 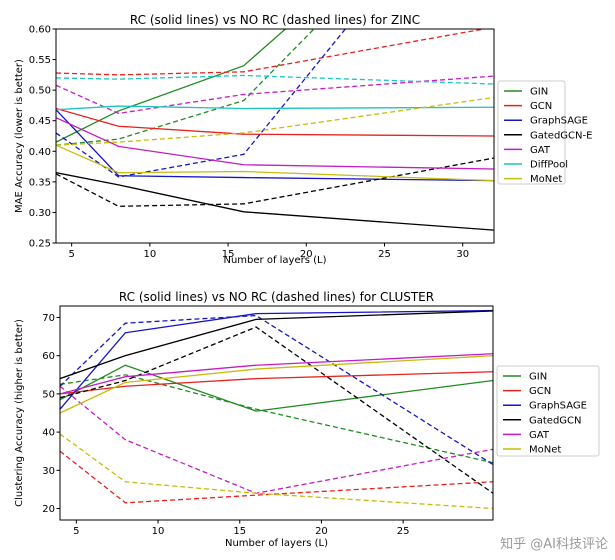 What do you see at coordinates (19, 136) in the screenshot?
I see `zinc-y-axis-label: MAE Accuracy (lower is better)` at bounding box center [19, 136].